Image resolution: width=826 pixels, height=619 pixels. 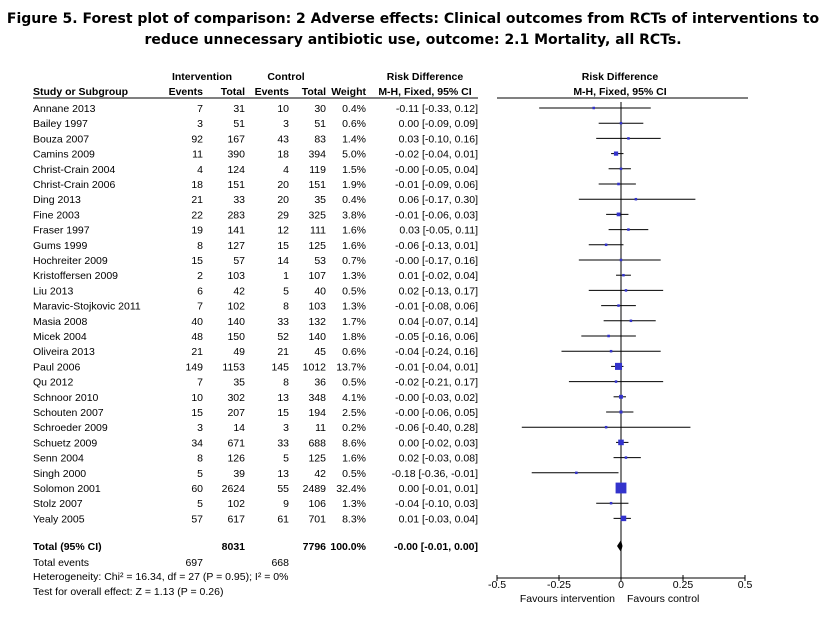 What do you see at coordinates (320, 474) in the screenshot?
I see `ctl-total: 42` at bounding box center [320, 474].